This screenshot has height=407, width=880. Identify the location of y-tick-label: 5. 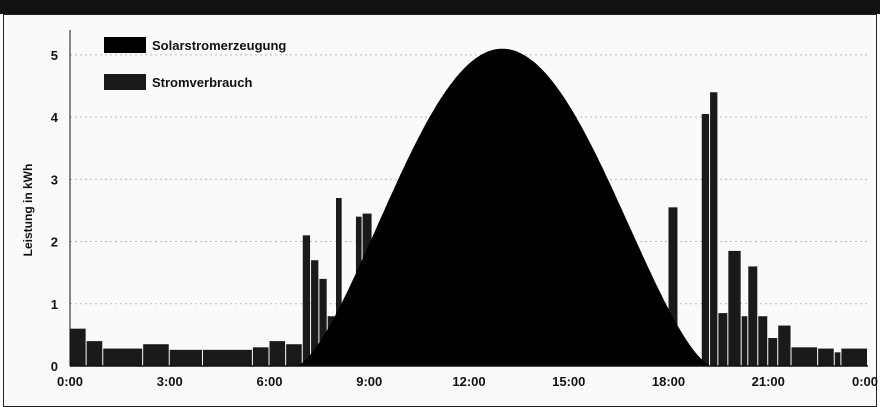
(54, 55).